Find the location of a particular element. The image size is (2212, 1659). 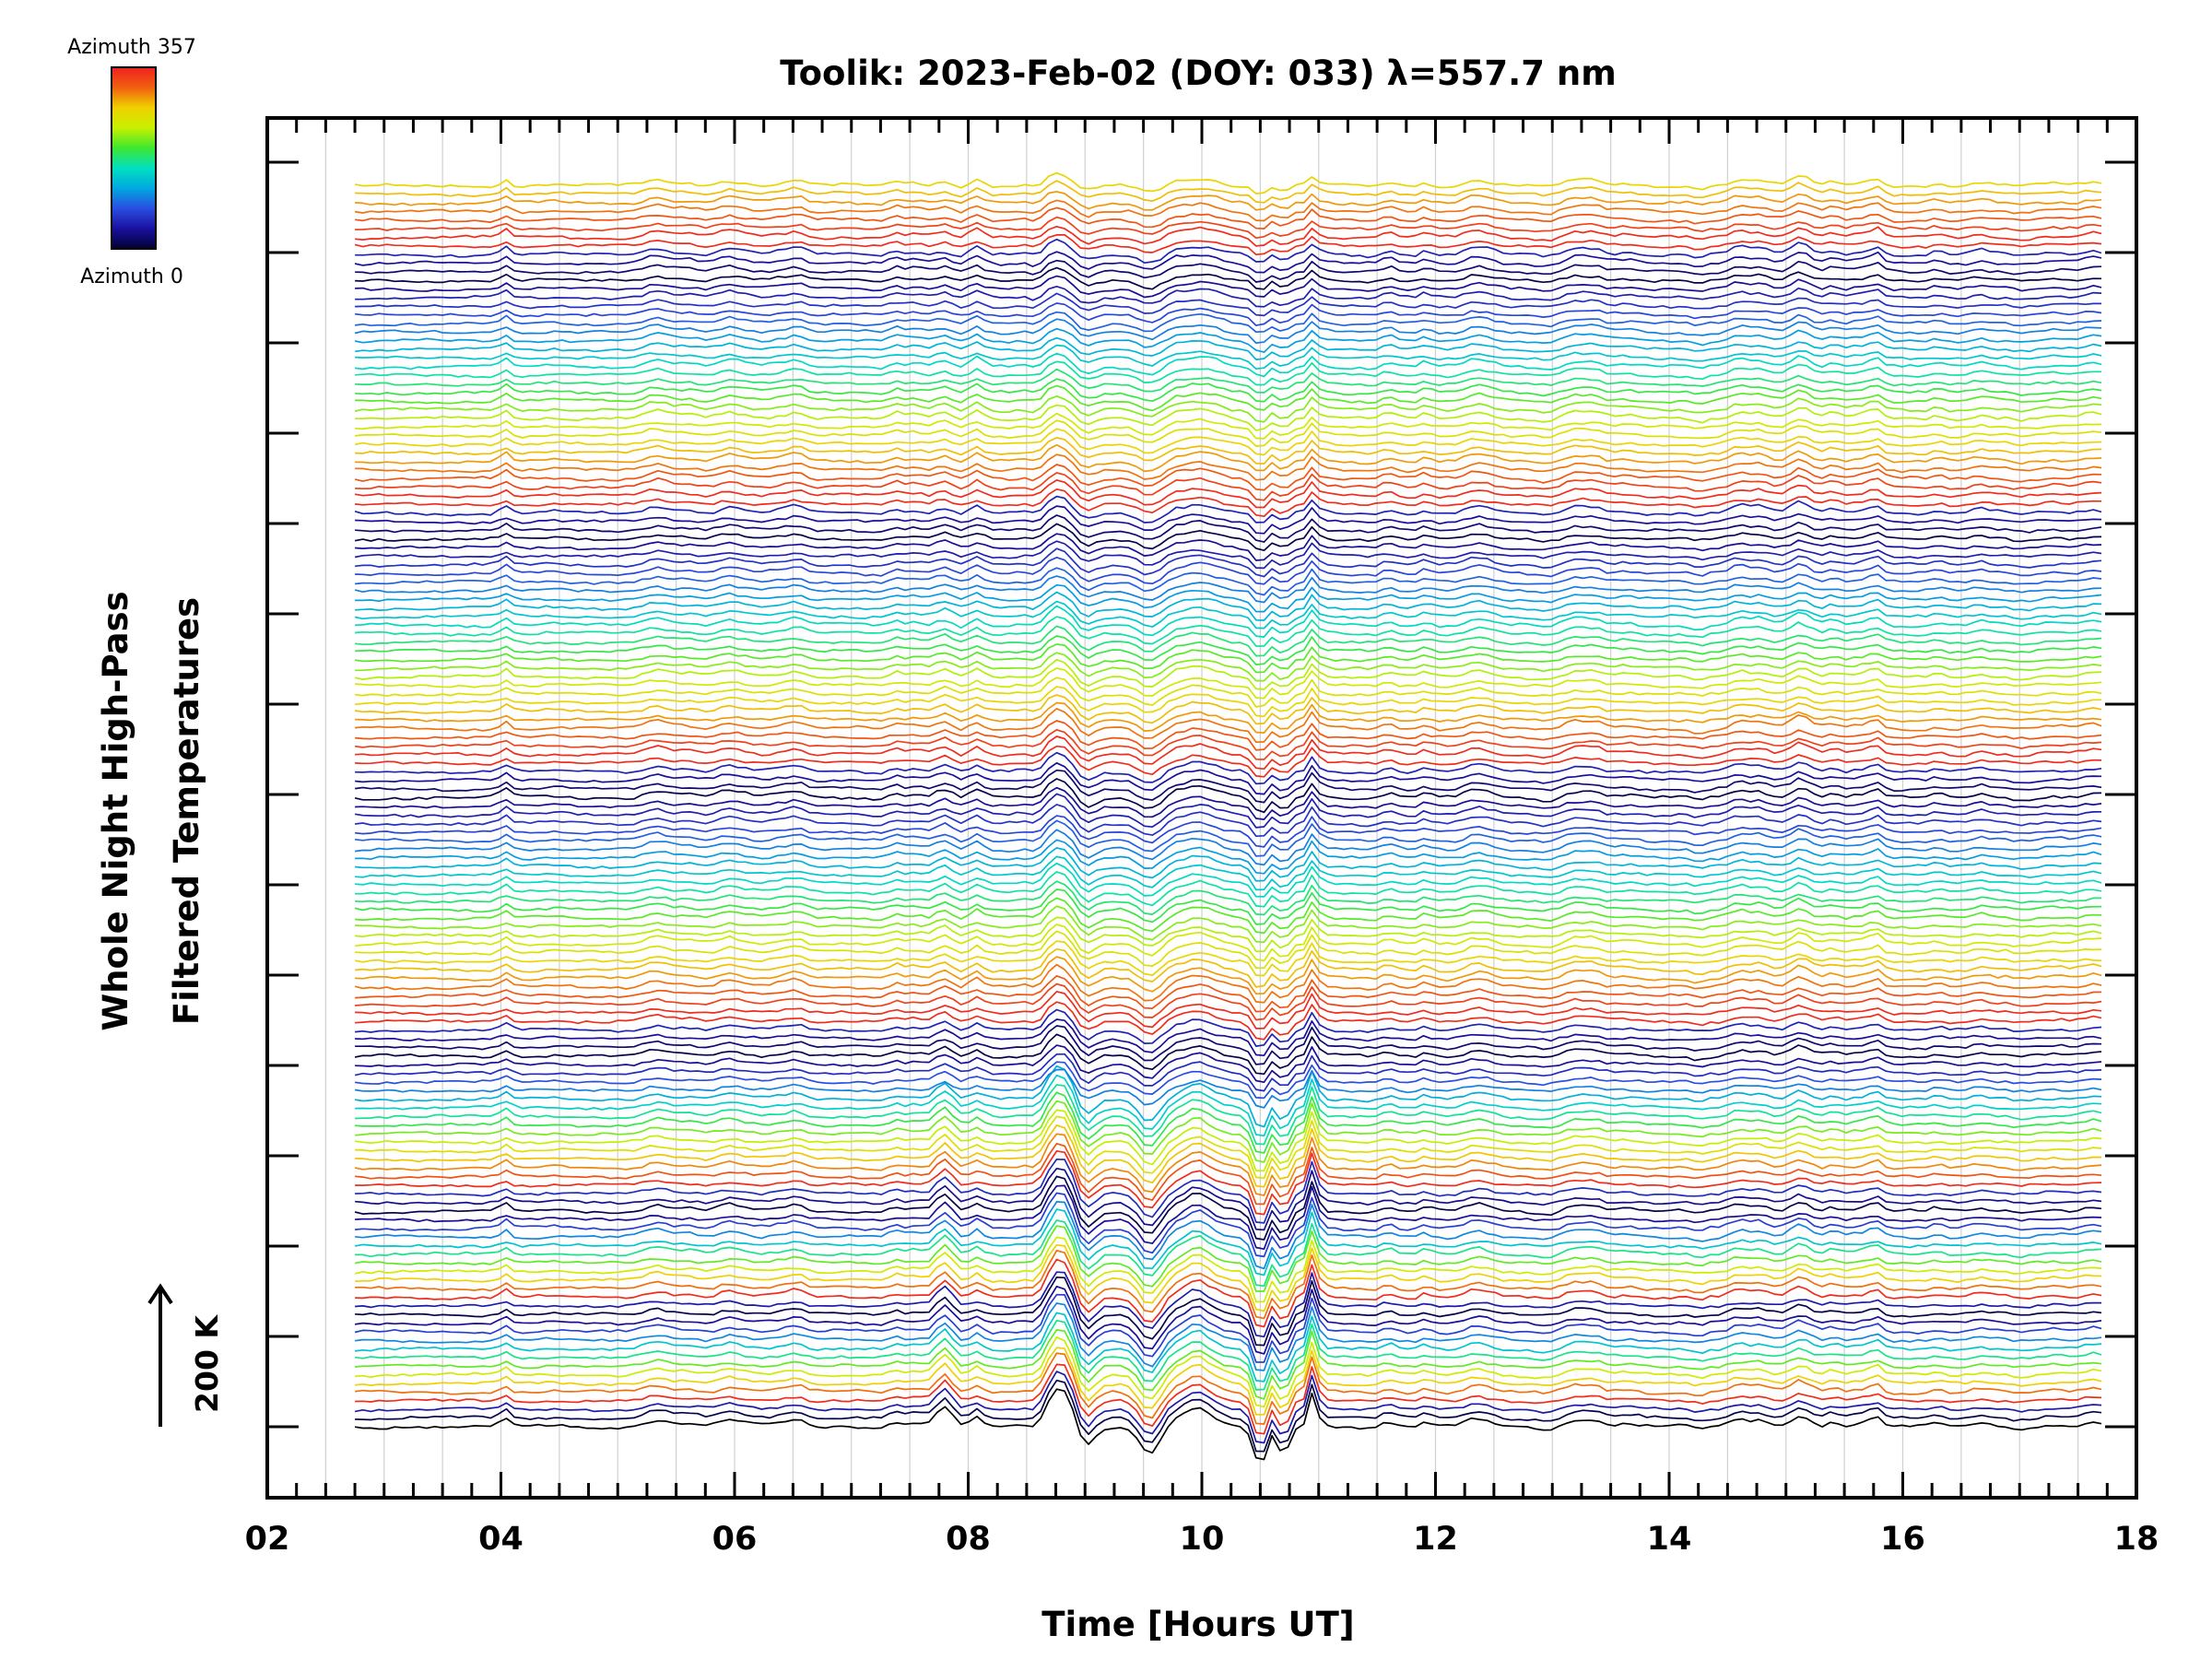

x-tick-label: 04 is located at coordinates (501, 1539).